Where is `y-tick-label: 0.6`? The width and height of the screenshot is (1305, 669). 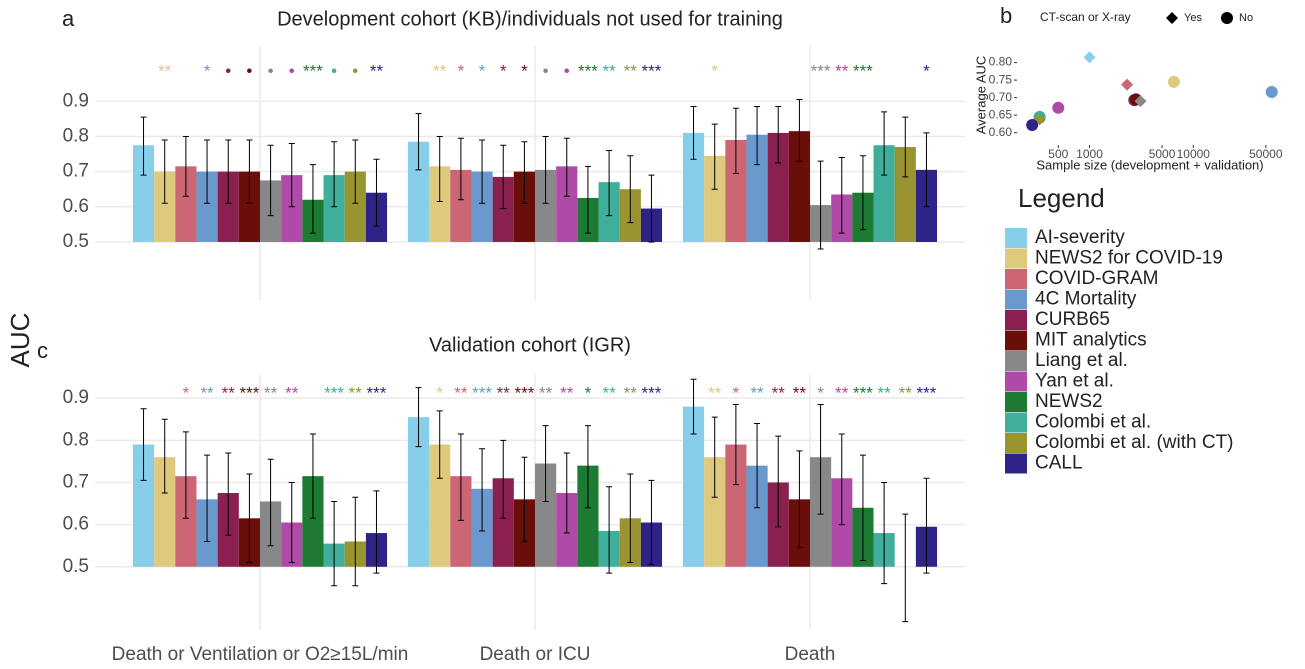
y-tick-label: 0.6 is located at coordinates (76, 524).